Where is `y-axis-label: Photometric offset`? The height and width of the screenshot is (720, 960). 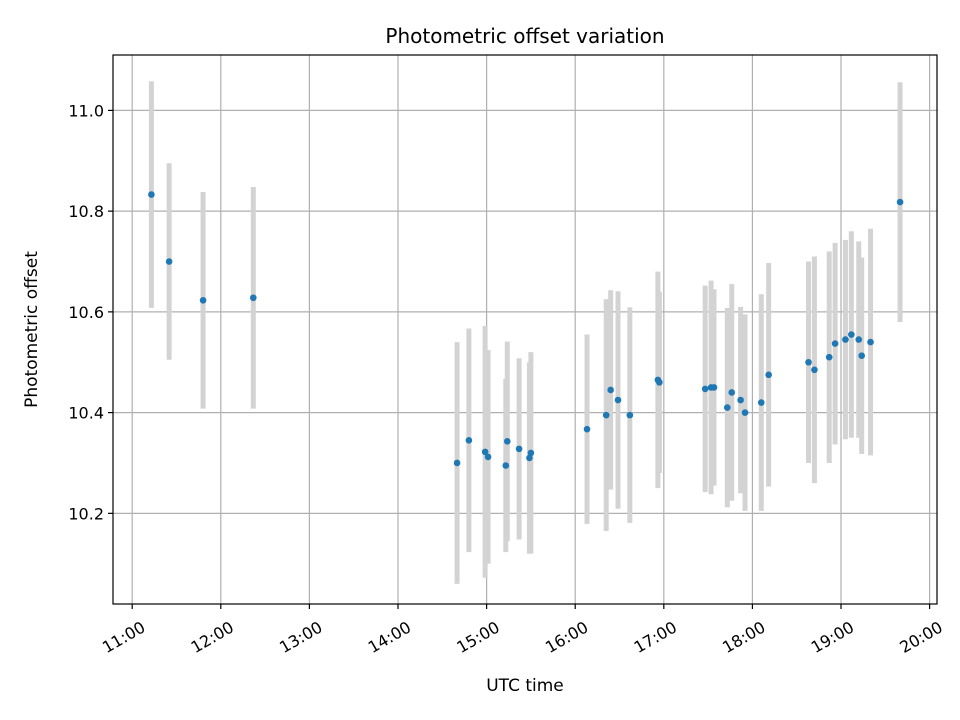
y-axis-label: Photometric offset is located at coordinates (32, 329).